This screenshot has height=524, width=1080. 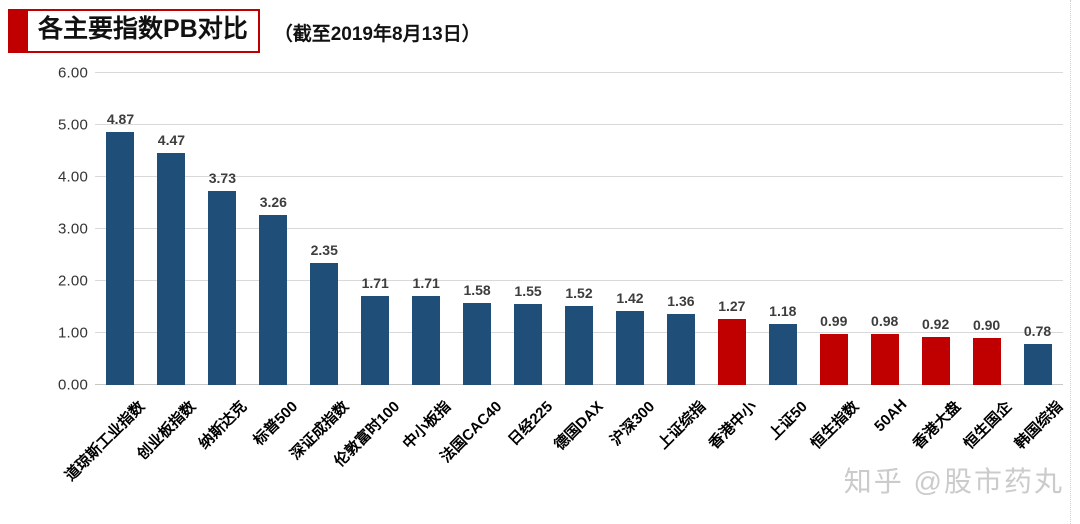 What do you see at coordinates (1038, 425) in the screenshot?
I see `x-axis-label: 韩国综指` at bounding box center [1038, 425].